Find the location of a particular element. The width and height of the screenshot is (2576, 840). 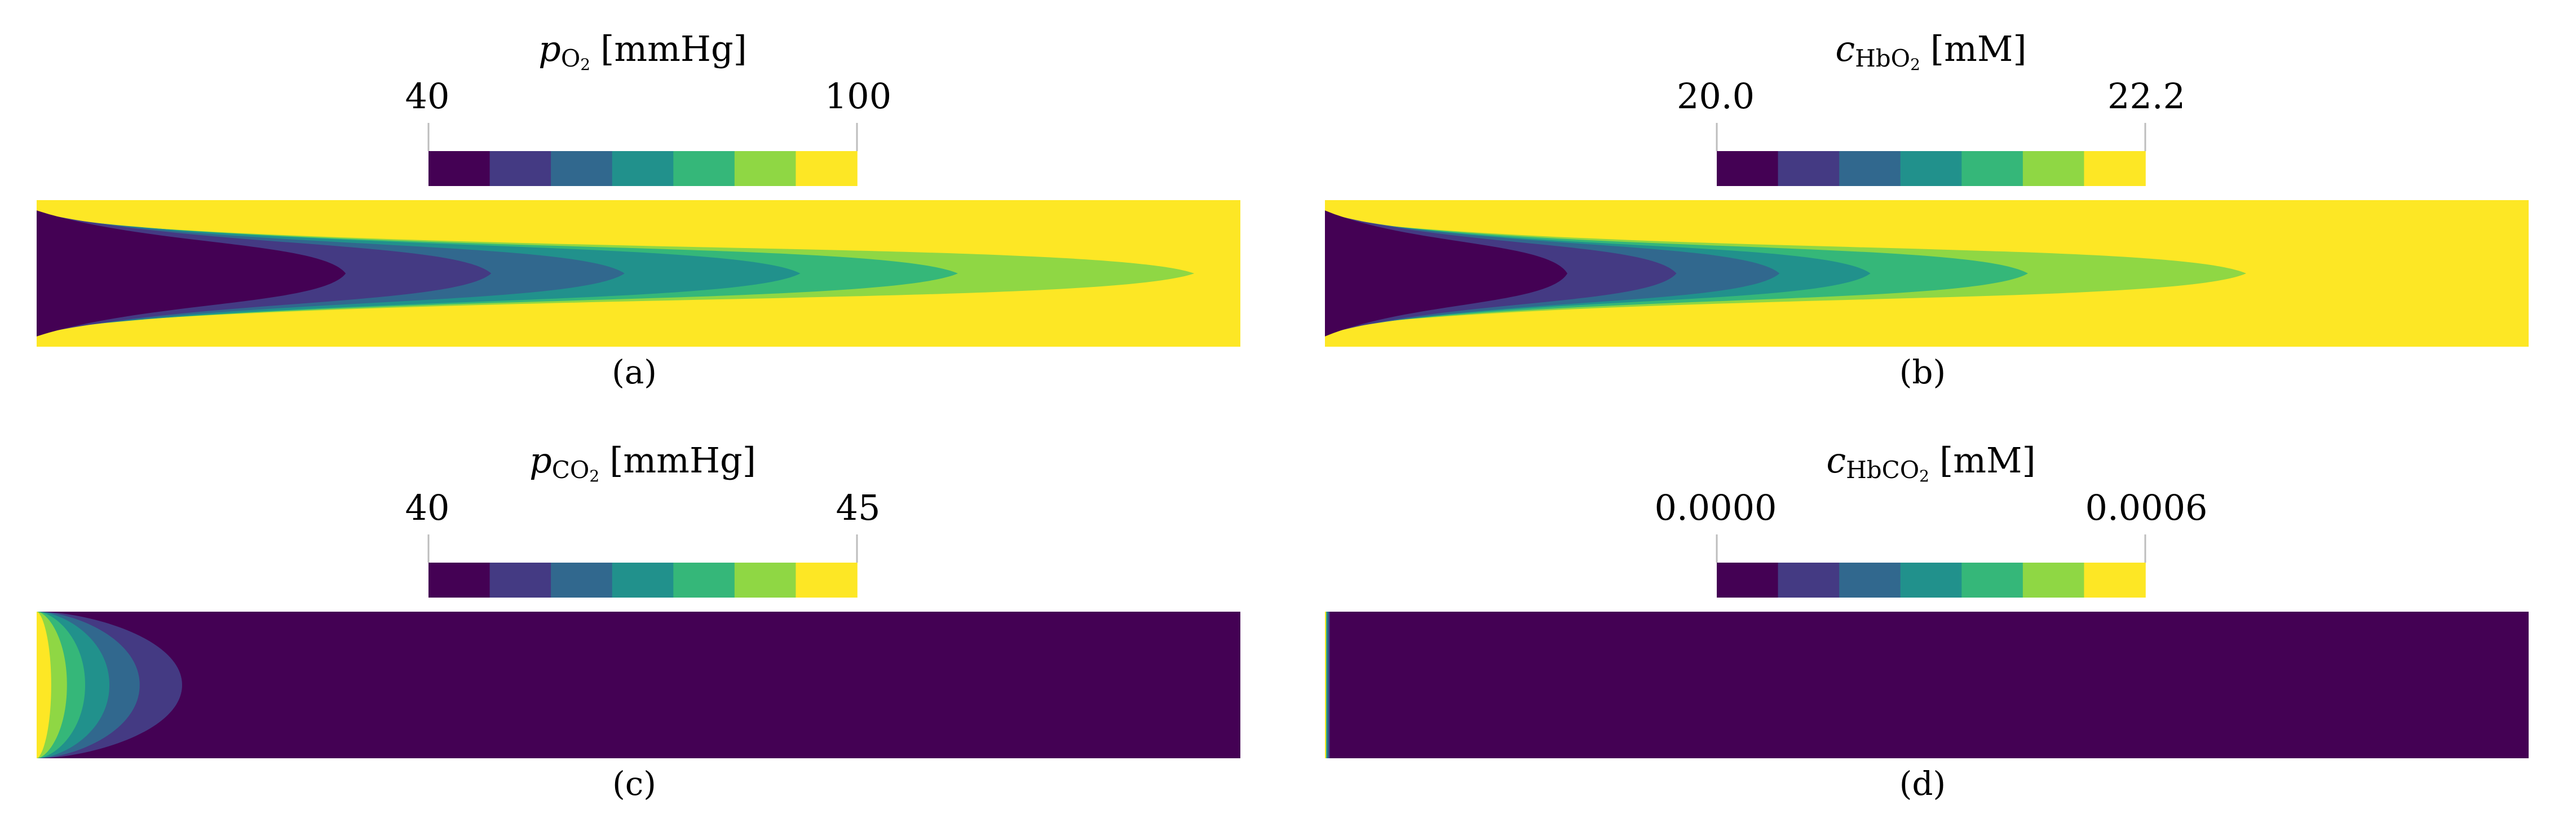

panel-a-quantity-label: pO2 [mmHg] is located at coordinates (642, 51).